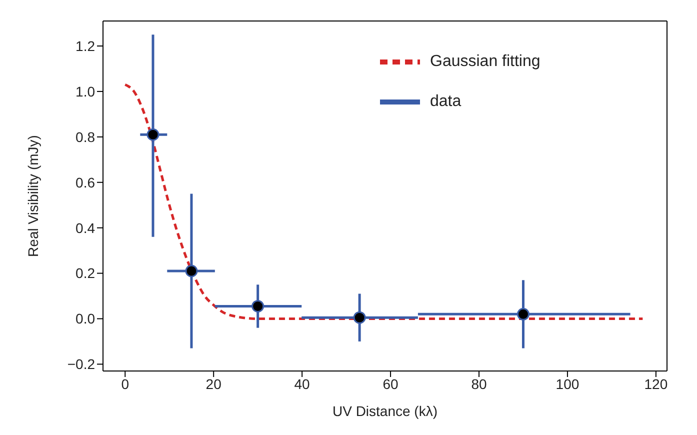  Describe the element at coordinates (214, 384) in the screenshot. I see `x-tick-label: 20` at that location.